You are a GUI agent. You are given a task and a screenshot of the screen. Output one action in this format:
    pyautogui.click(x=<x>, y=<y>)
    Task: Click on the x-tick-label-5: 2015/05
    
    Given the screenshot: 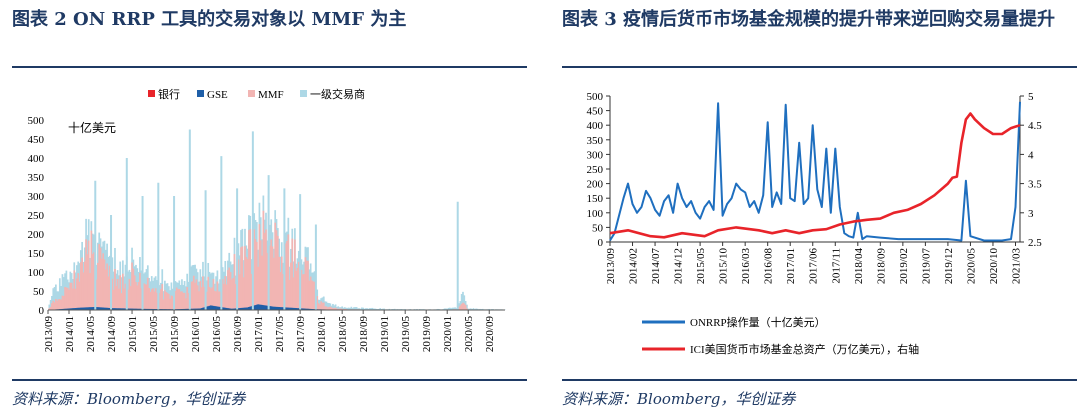 What is the action you would take?
    pyautogui.click(x=154, y=334)
    